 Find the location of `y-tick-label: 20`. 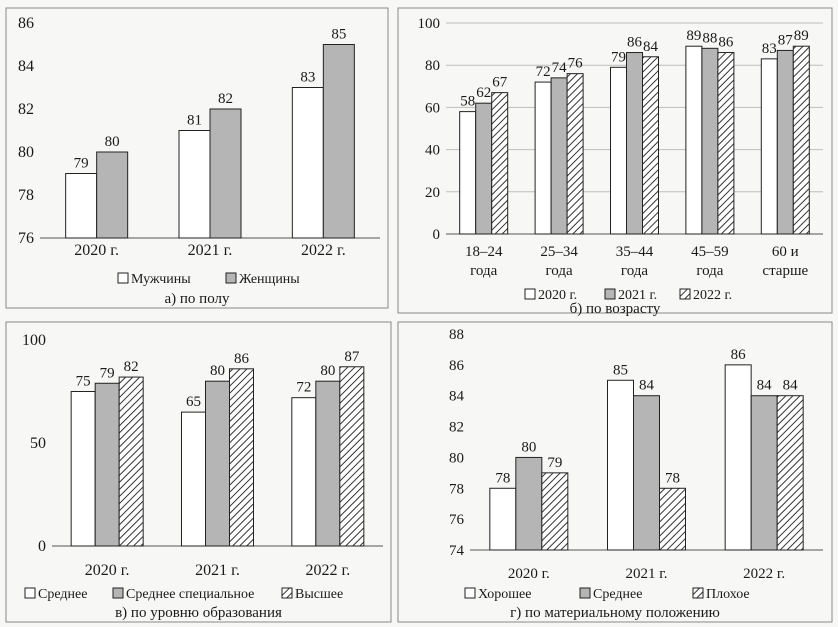

y-tick-label: 20 is located at coordinates (432, 193).